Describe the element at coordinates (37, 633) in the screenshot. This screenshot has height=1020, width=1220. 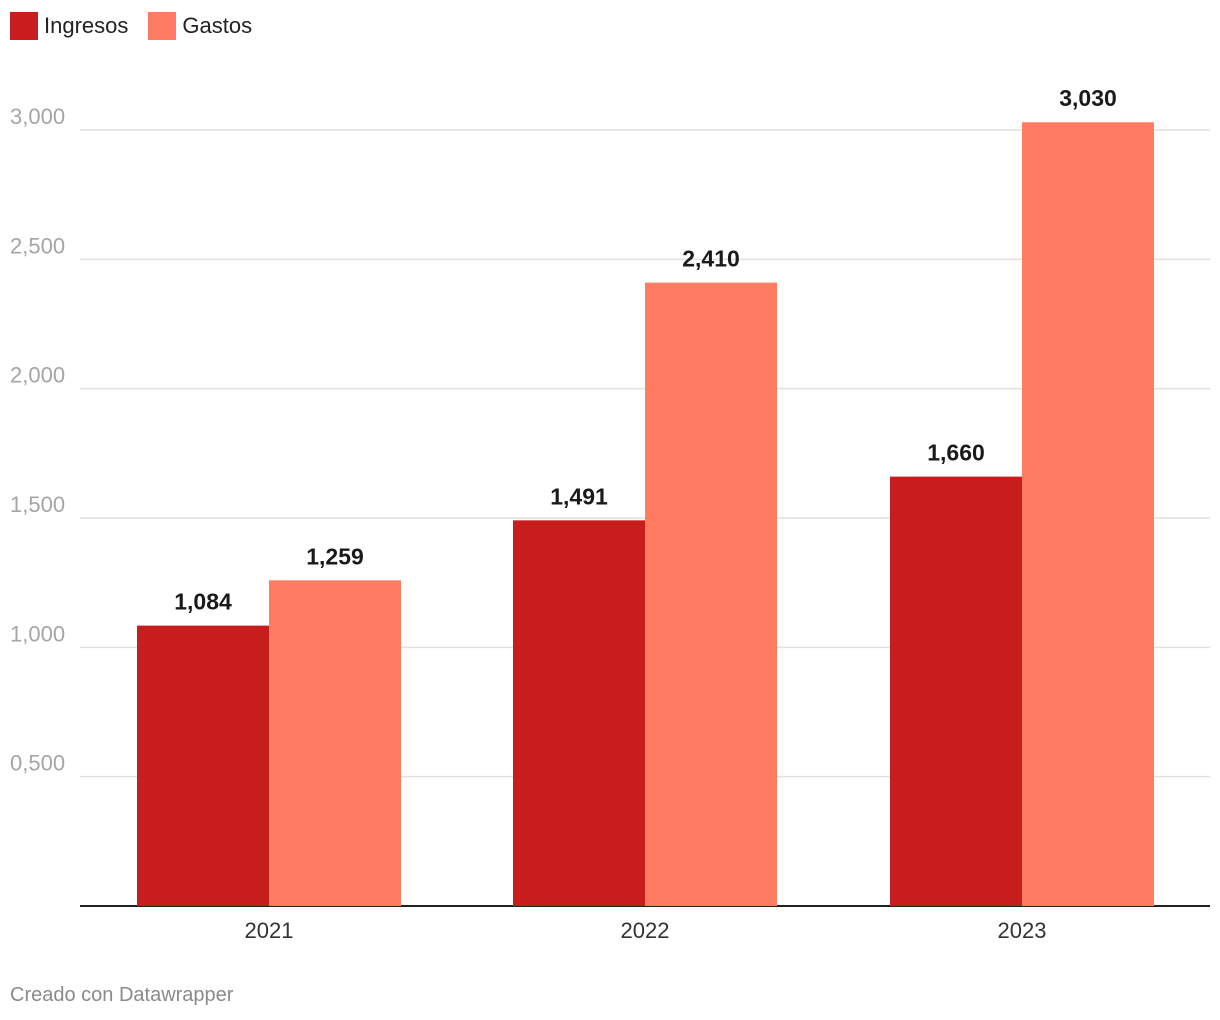
I see `y-tick-label: 1,000` at that location.